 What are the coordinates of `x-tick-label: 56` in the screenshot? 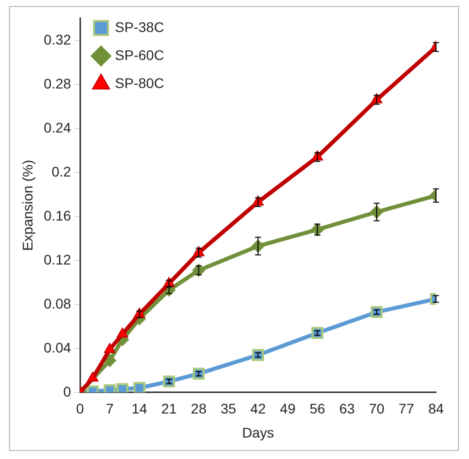 It's located at (318, 408).